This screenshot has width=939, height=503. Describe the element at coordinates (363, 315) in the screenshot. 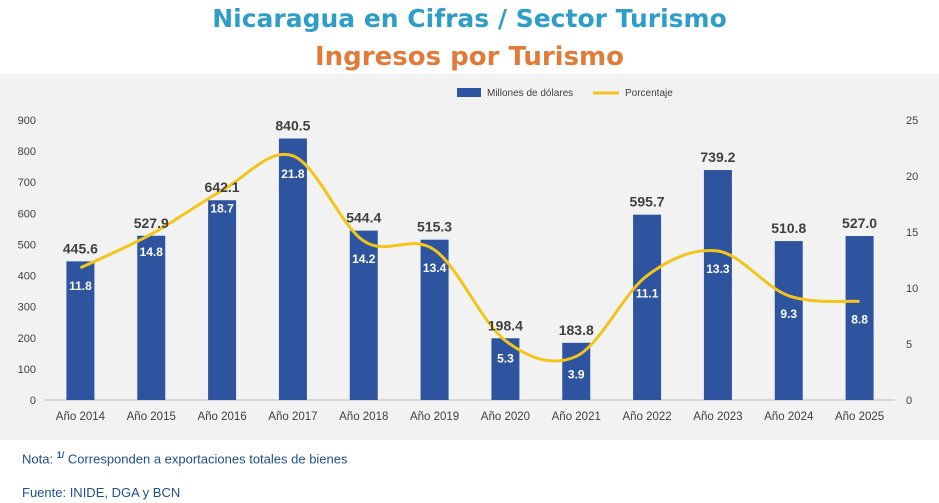

I see `bar-año-2018` at that location.